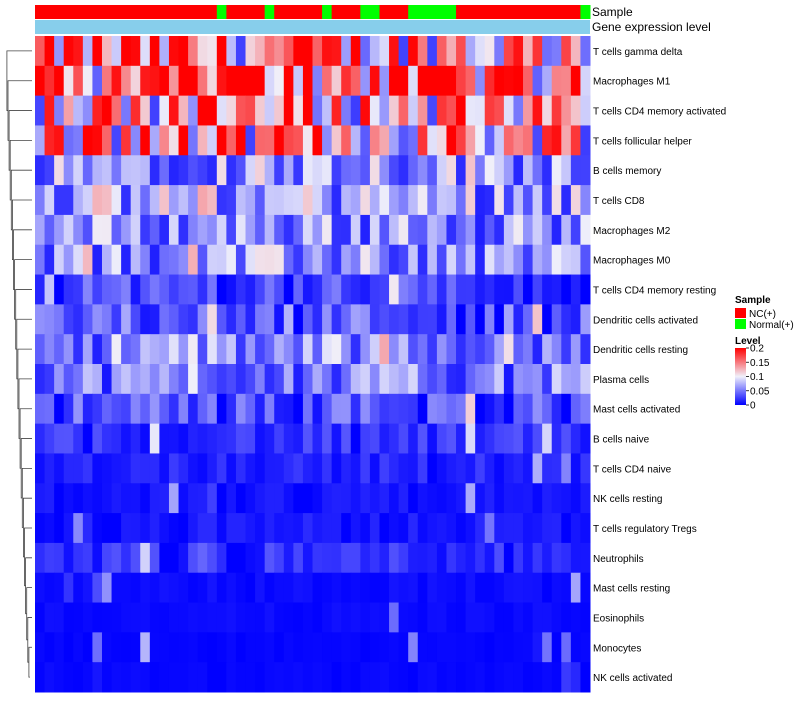 Image resolution: width=800 pixels, height=705 pixels. I want to click on row-label: T cells CD4 naive, so click(632, 469).